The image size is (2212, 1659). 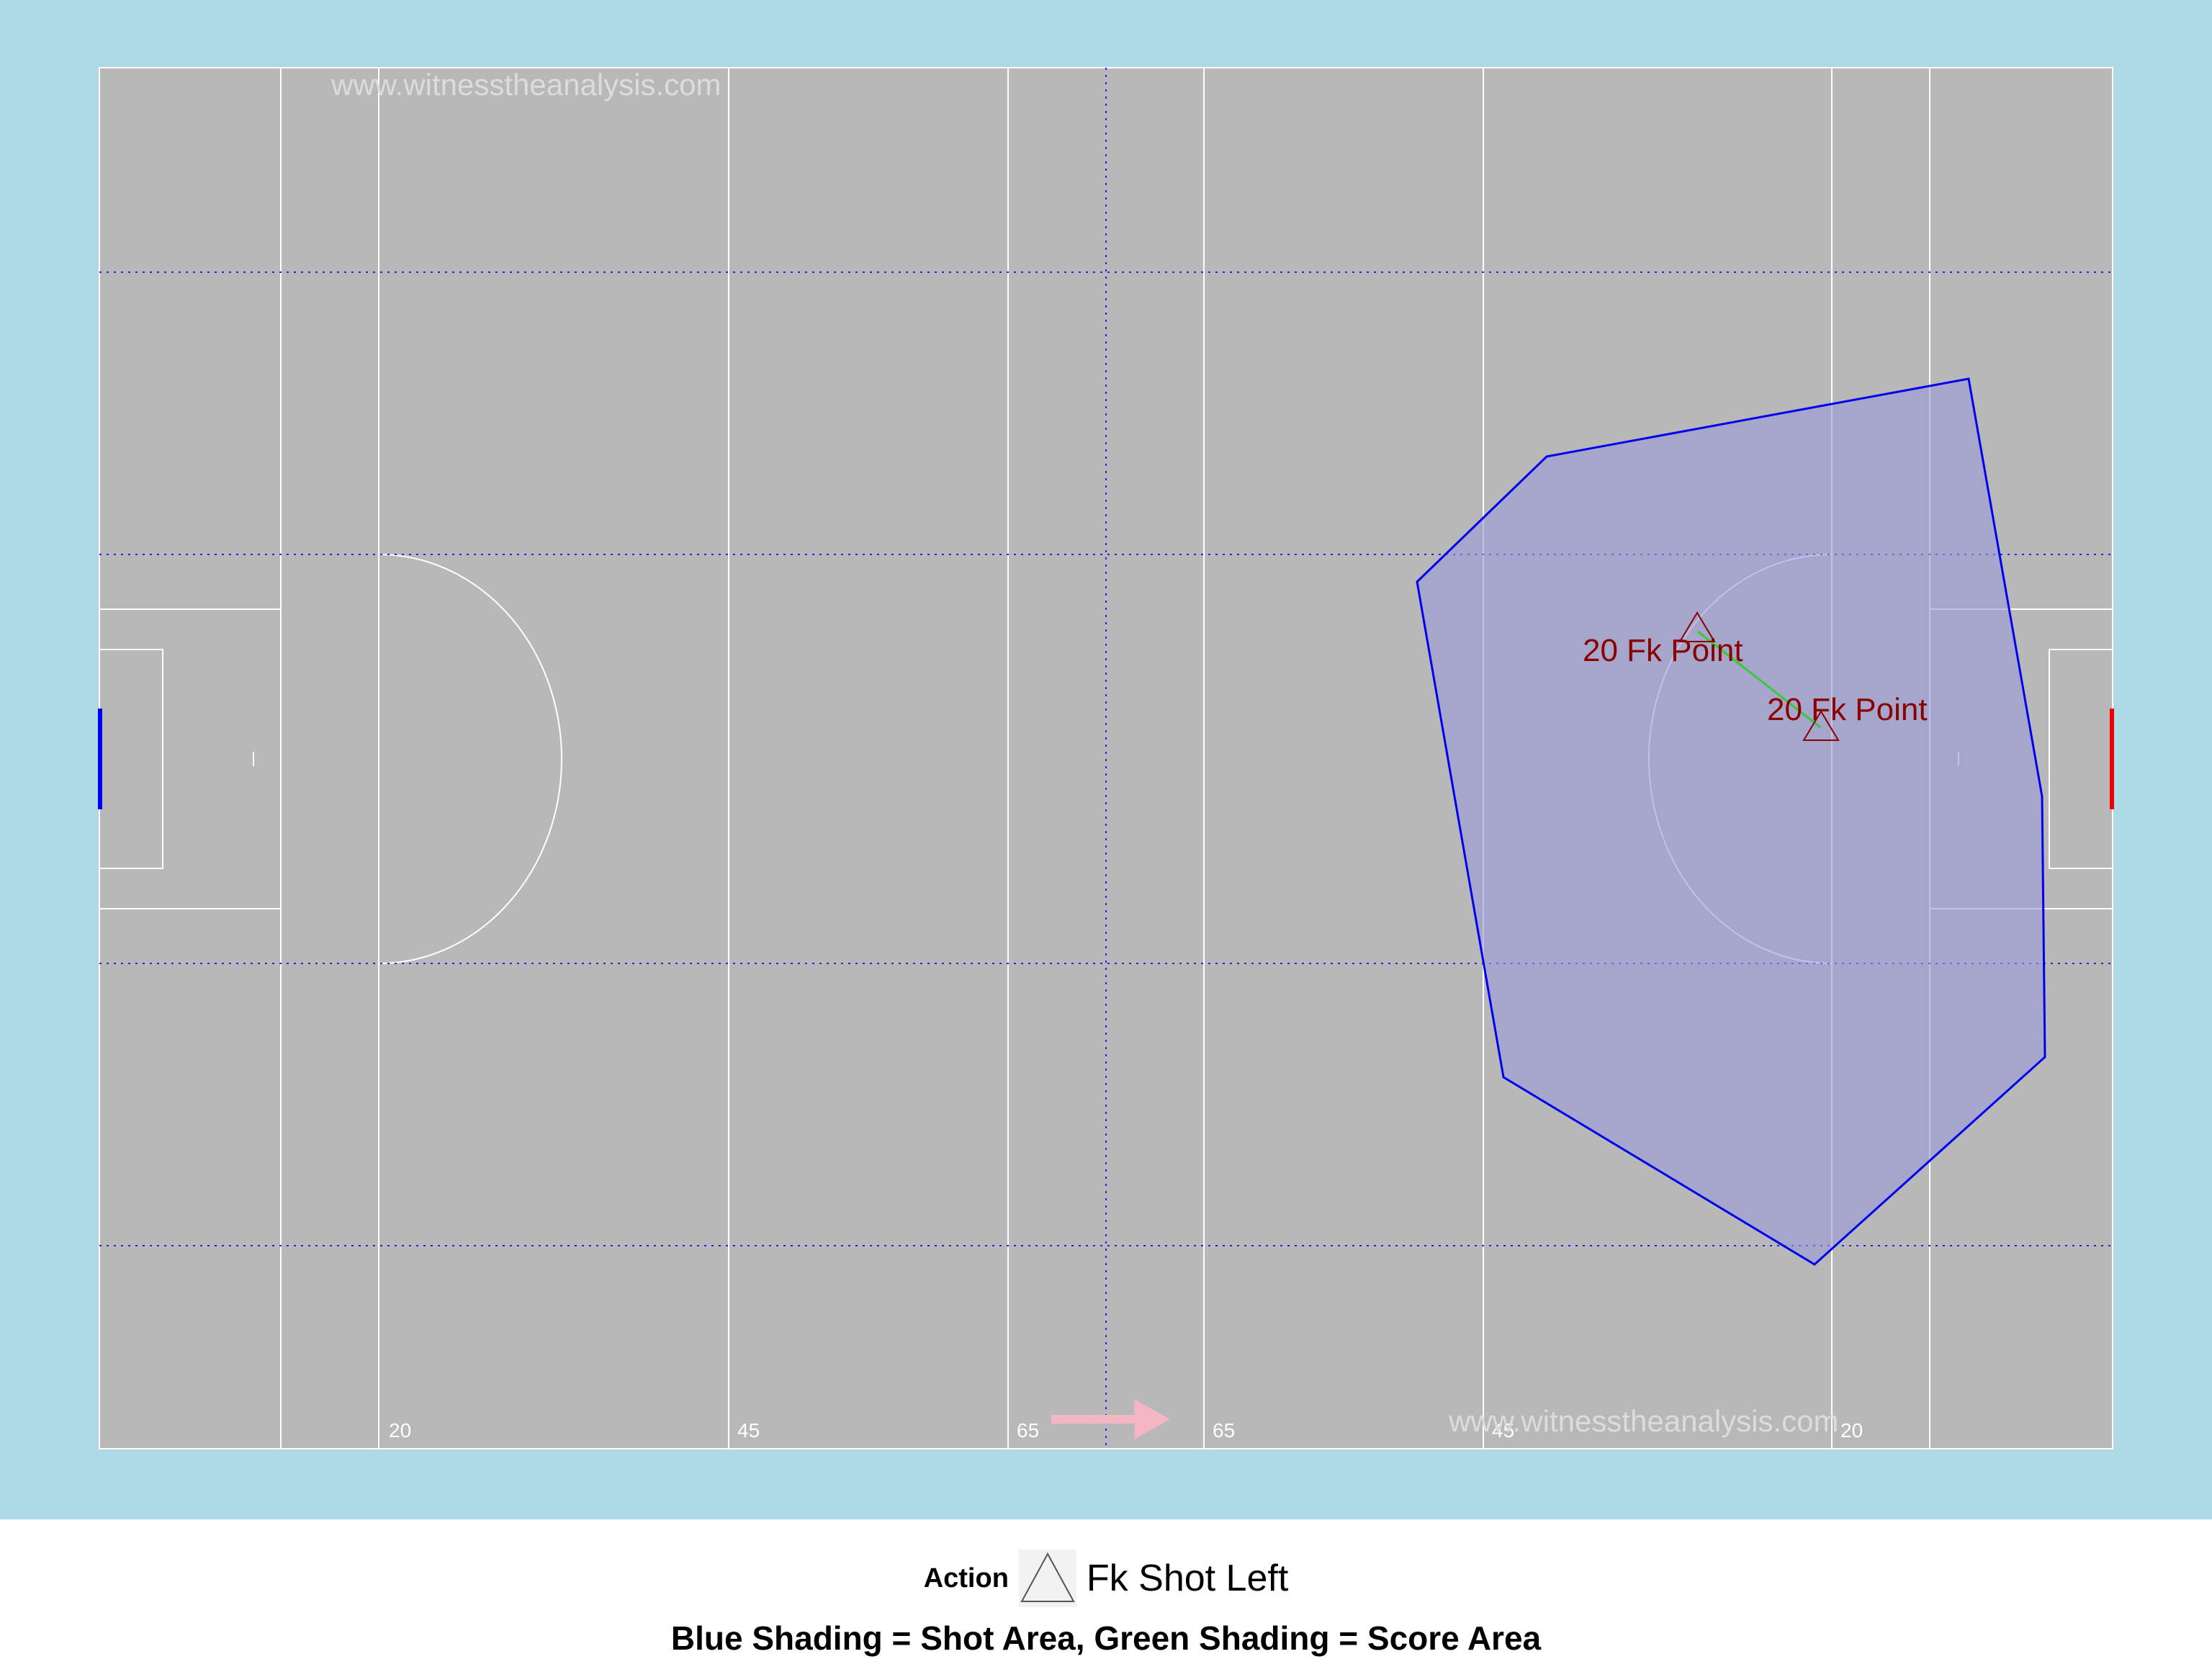 What do you see at coordinates (526, 85) in the screenshot?
I see `watermark-top: www.witnesstheanalysis.com` at bounding box center [526, 85].